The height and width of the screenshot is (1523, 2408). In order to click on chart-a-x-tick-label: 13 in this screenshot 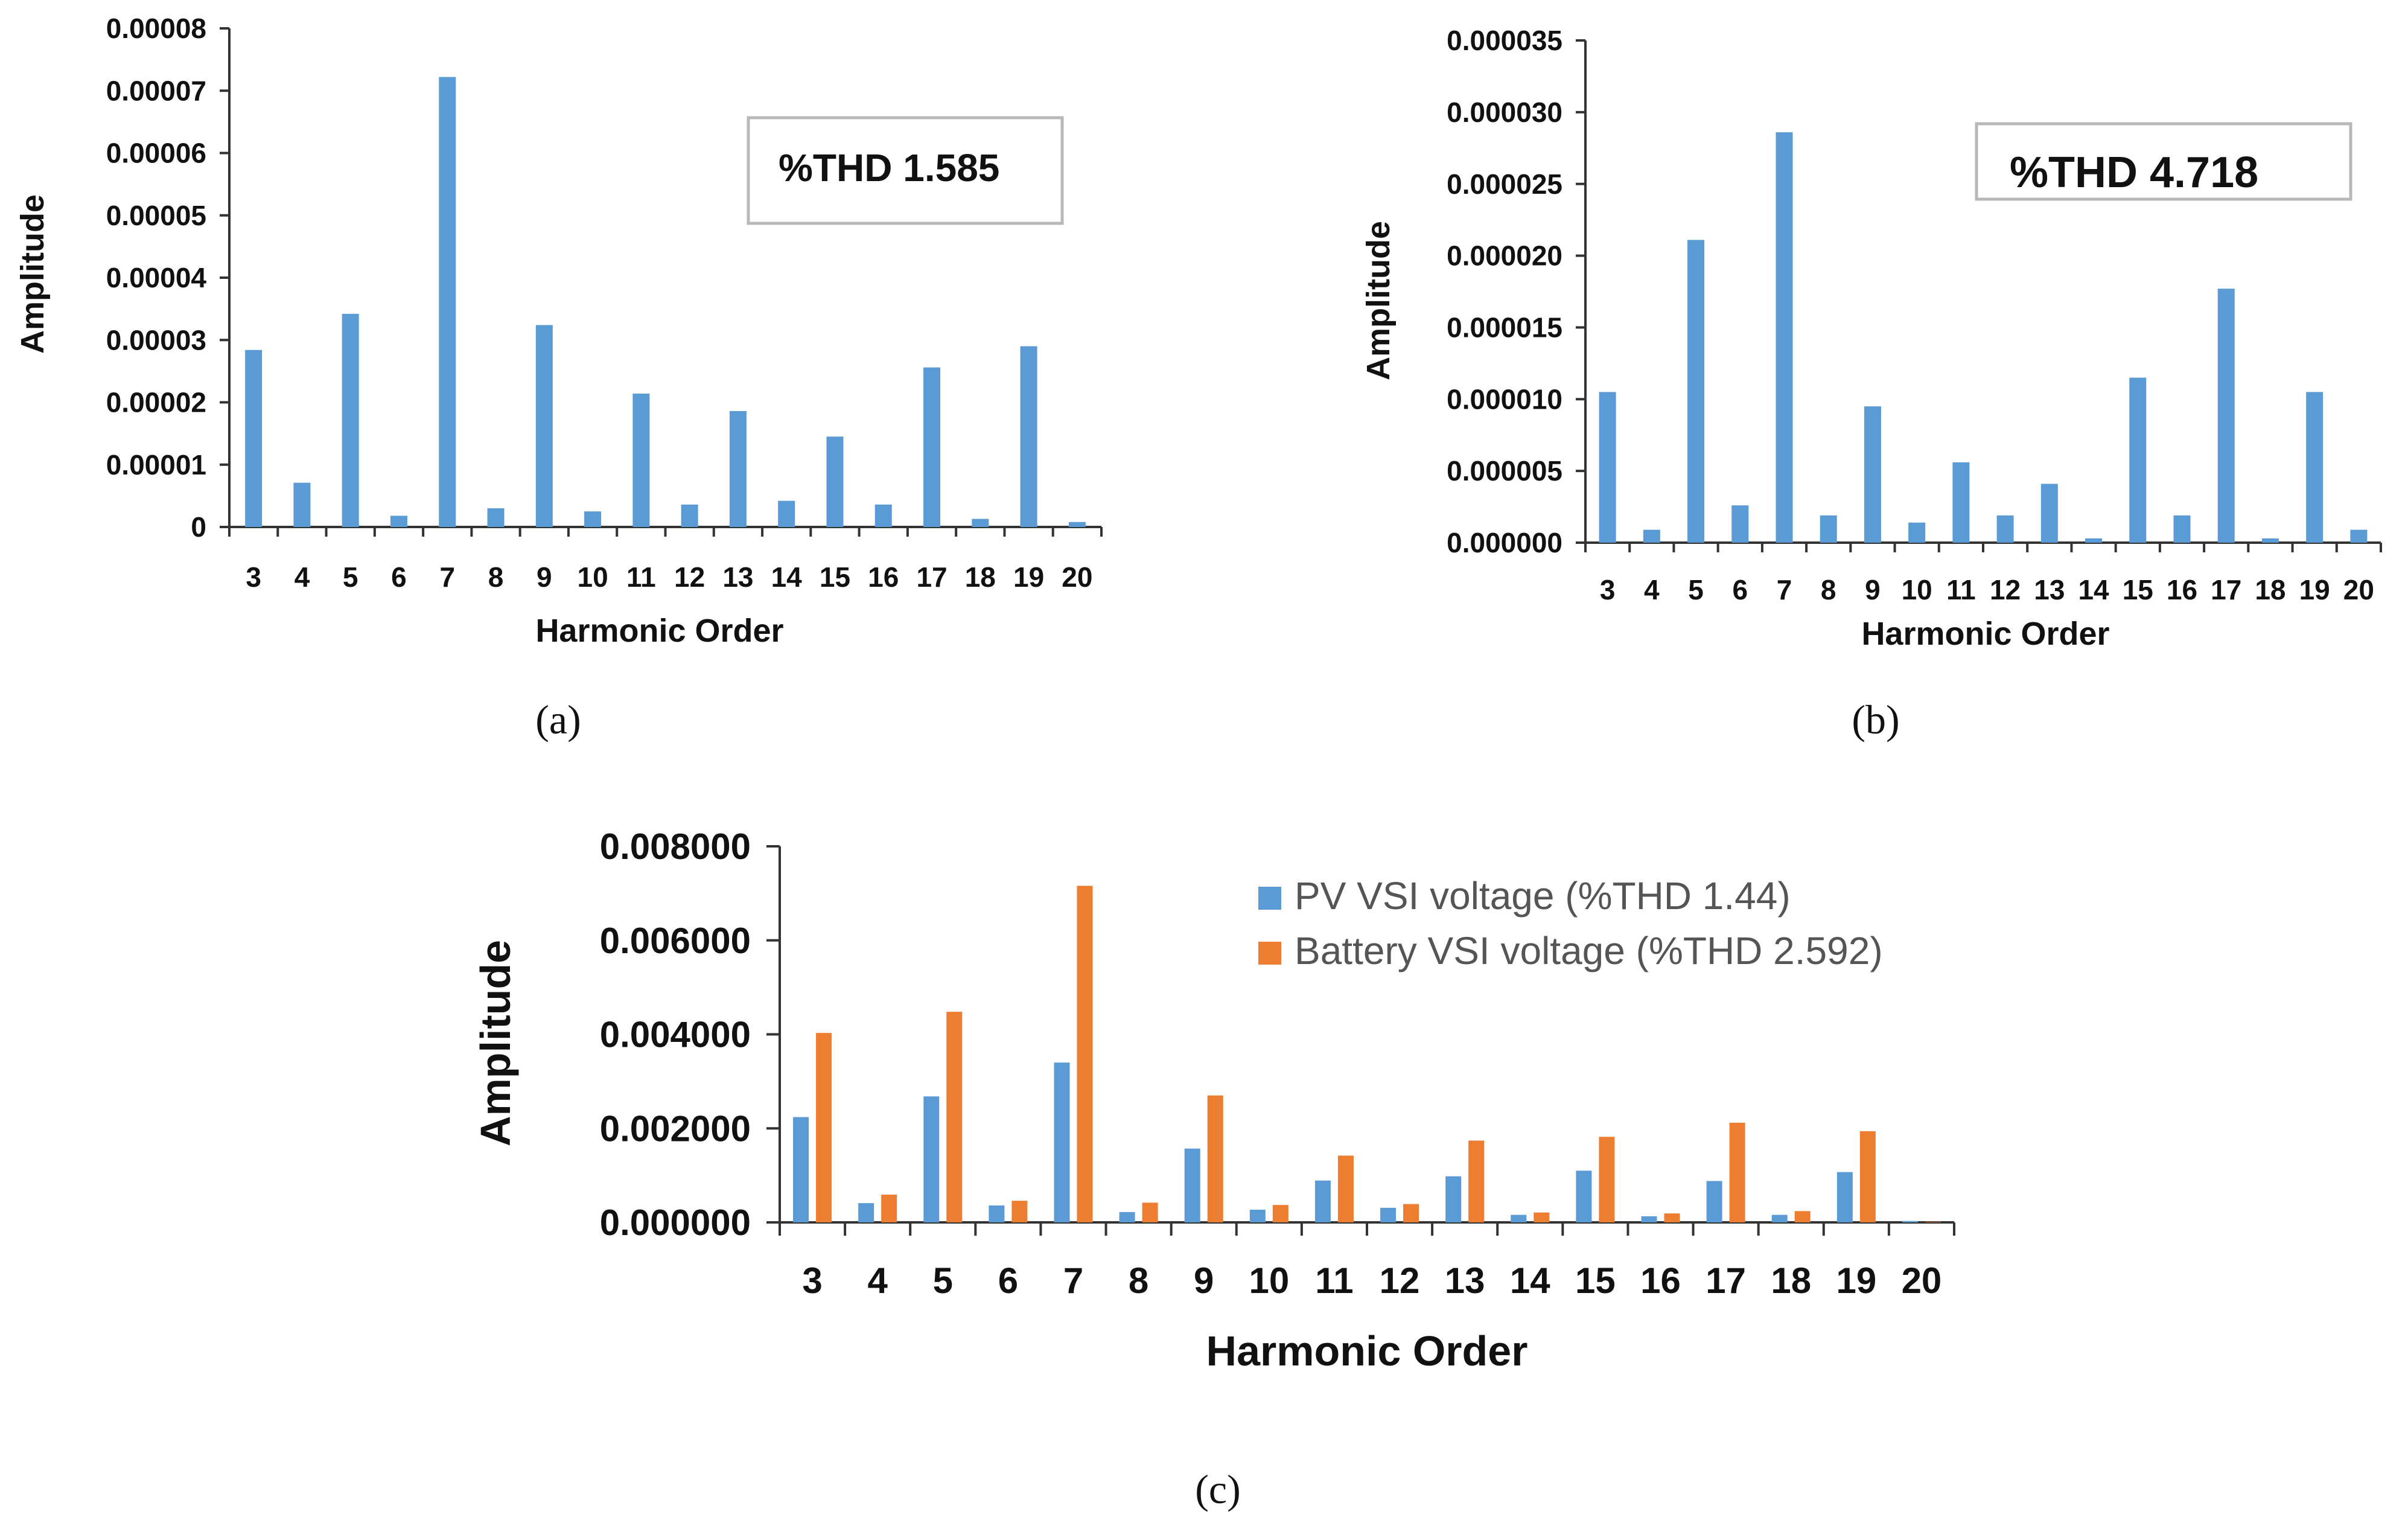, I will do `click(738, 577)`.